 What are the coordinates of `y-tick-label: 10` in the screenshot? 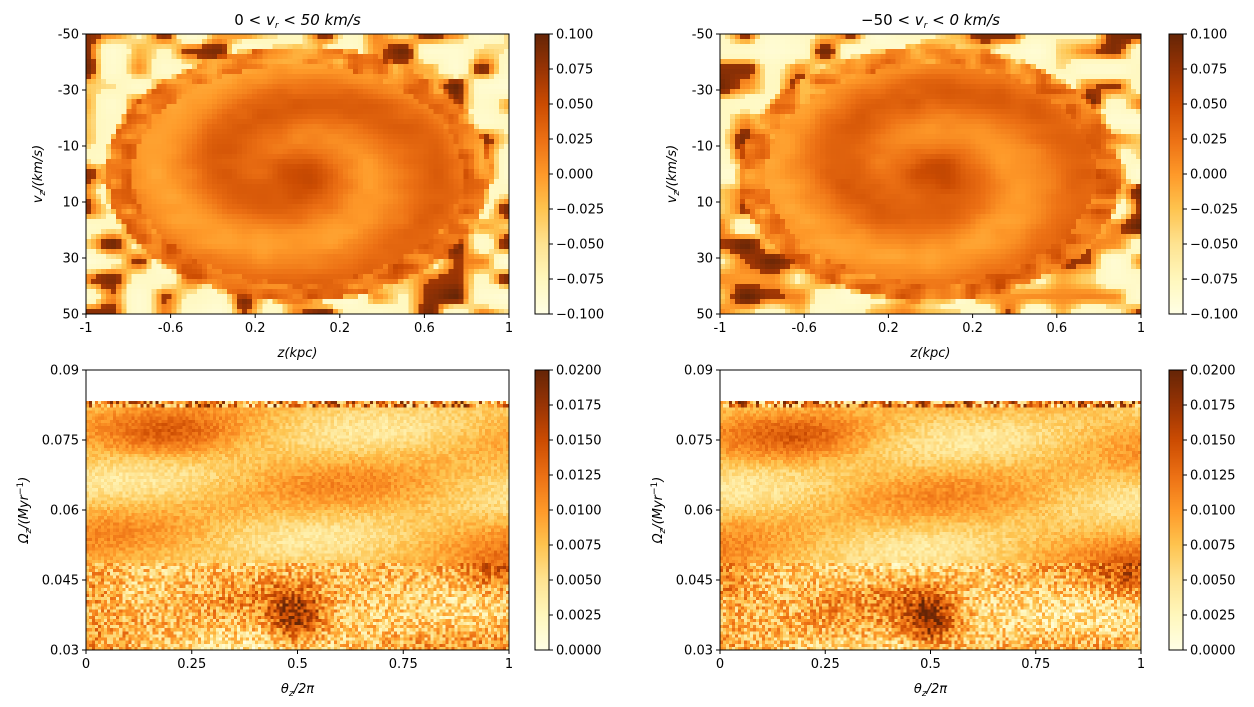 It's located at (70, 203).